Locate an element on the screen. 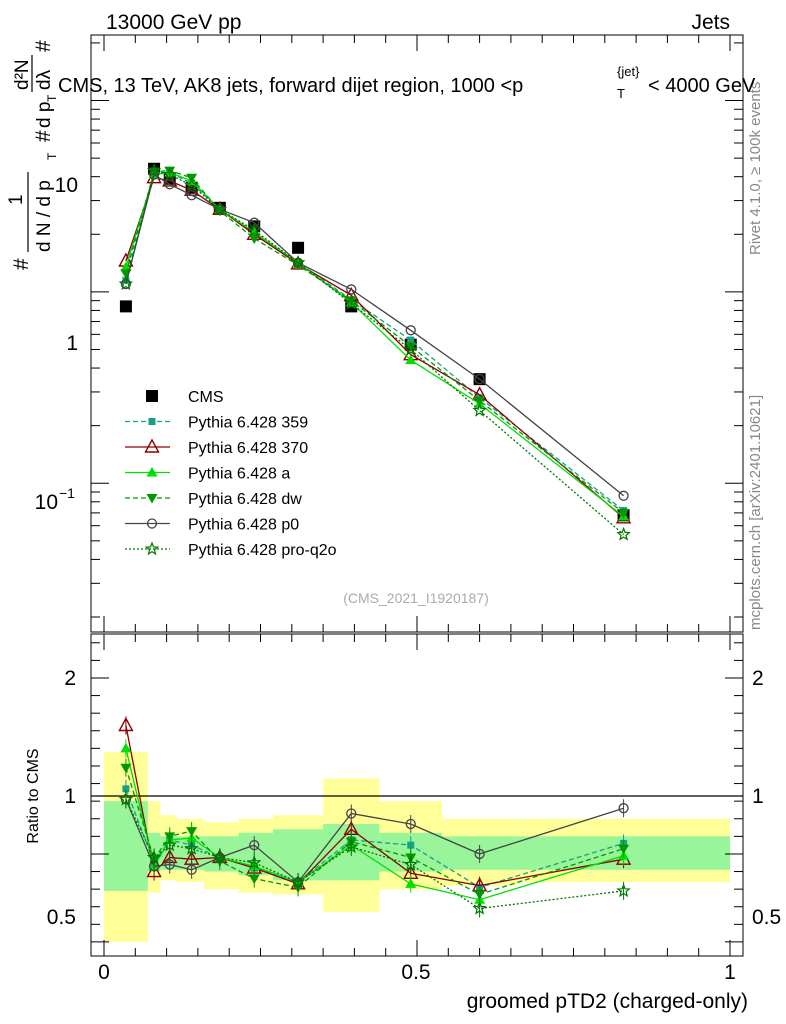 The image size is (786, 1024). legend-label-pa: Pythia 6.428 a is located at coordinates (239, 474).